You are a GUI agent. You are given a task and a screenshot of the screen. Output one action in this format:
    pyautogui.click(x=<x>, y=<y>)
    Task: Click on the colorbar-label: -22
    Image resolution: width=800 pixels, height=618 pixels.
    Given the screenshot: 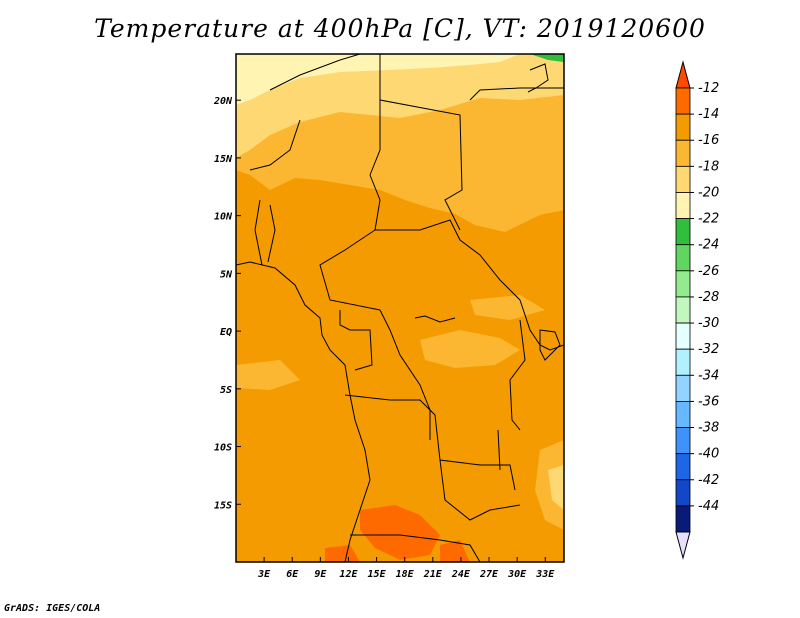 What is the action you would take?
    pyautogui.click(x=708, y=219)
    